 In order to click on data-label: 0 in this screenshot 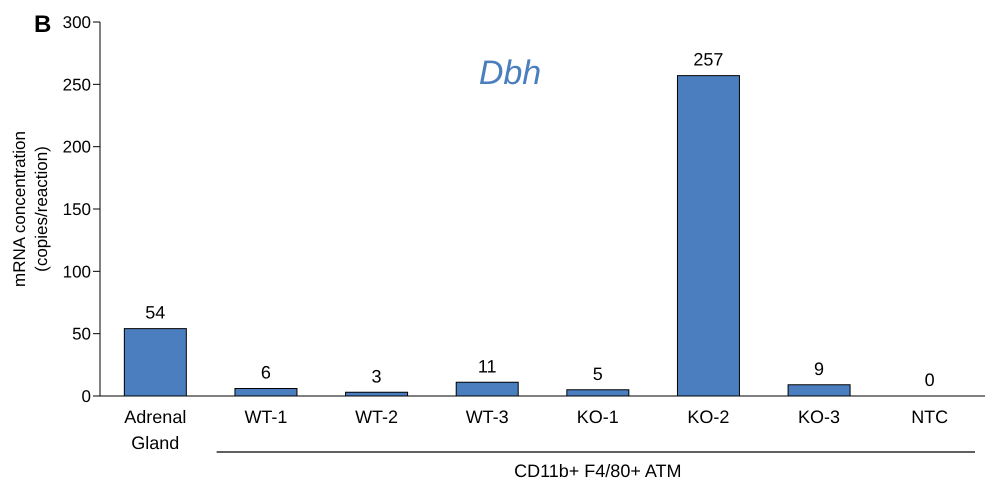, I will do `click(929, 380)`.